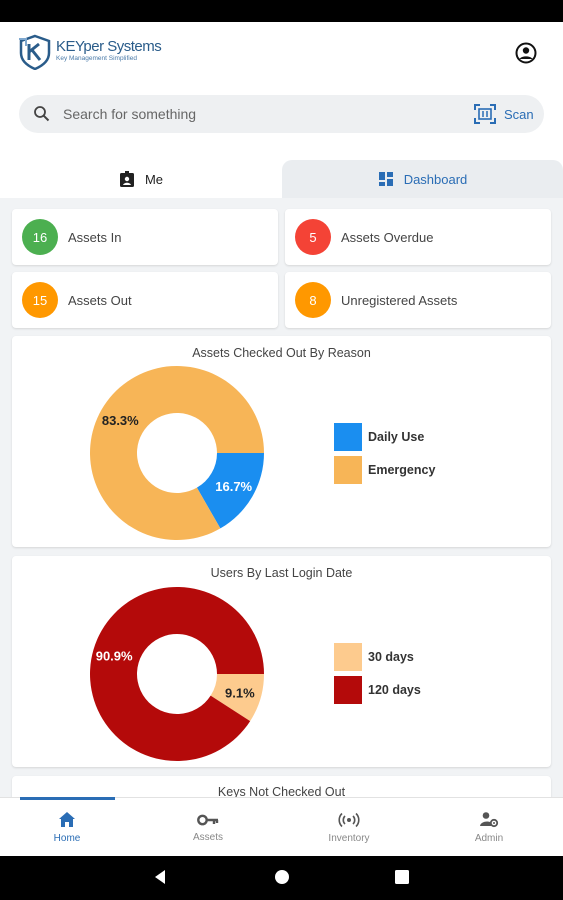 The height and width of the screenshot is (900, 563). What do you see at coordinates (313, 300) in the screenshot?
I see `count-badge: 8` at bounding box center [313, 300].